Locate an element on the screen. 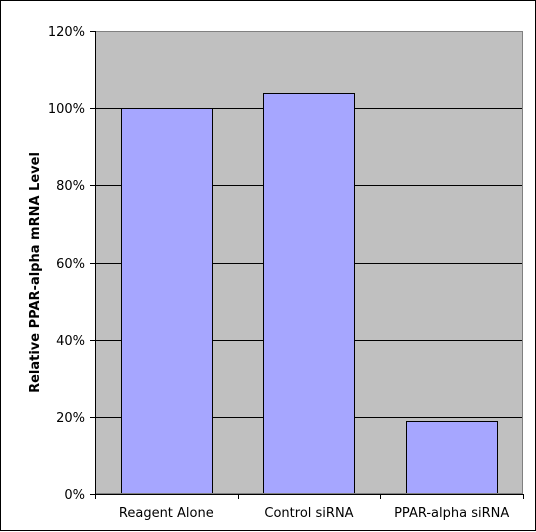 Image resolution: width=536 pixels, height=532 pixels. y-axis: 0% 20% 40% 60% 80% 100% 120% is located at coordinates (72, 264).